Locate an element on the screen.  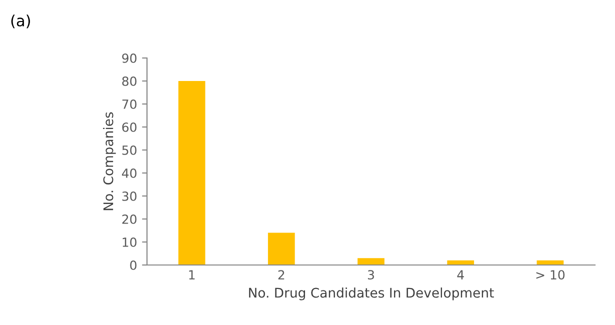
x-axis-title: No. Drug Candidates In Development is located at coordinates (371, 294).